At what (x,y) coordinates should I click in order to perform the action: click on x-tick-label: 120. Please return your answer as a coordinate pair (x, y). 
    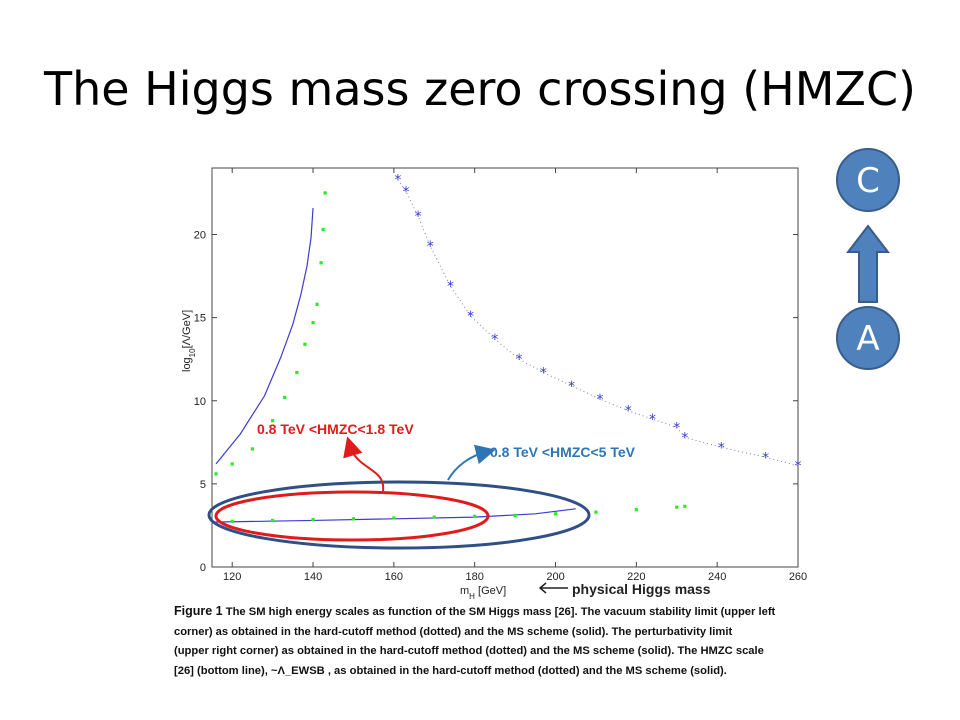
    Looking at the image, I should click on (232, 577).